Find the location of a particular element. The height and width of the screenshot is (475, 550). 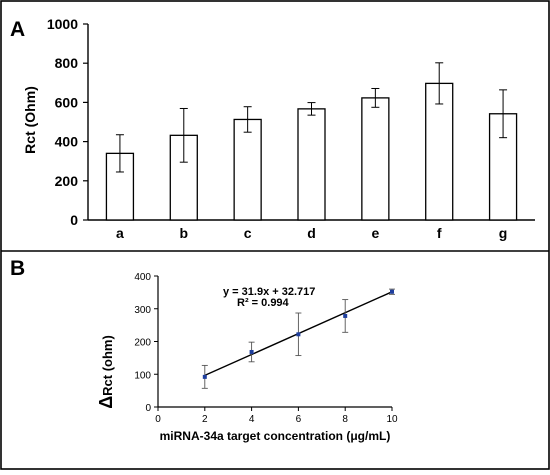

panel-b-label: B is located at coordinates (17, 268).